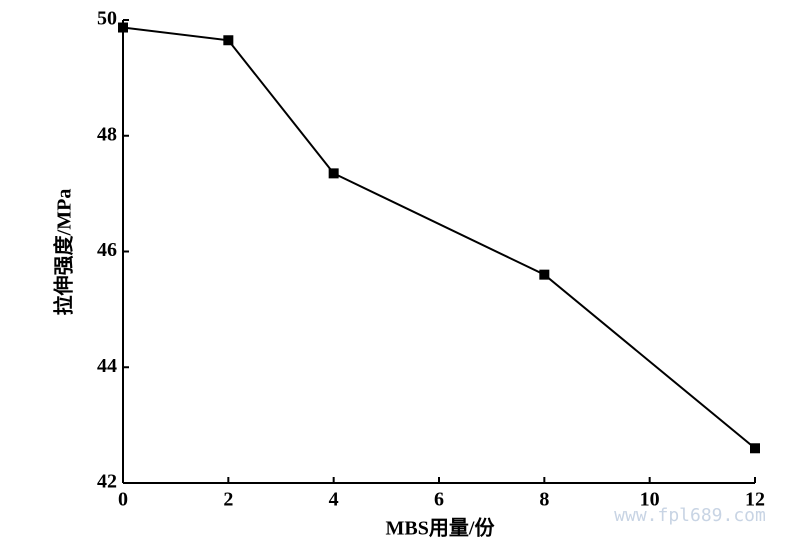 The image size is (800, 553). I want to click on y-tick-label: 42, so click(107, 482).